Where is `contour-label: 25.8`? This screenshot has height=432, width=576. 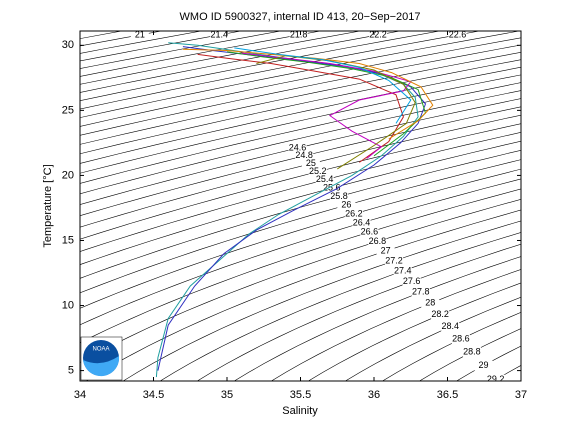
contour-label: 25.8 is located at coordinates (339, 196).